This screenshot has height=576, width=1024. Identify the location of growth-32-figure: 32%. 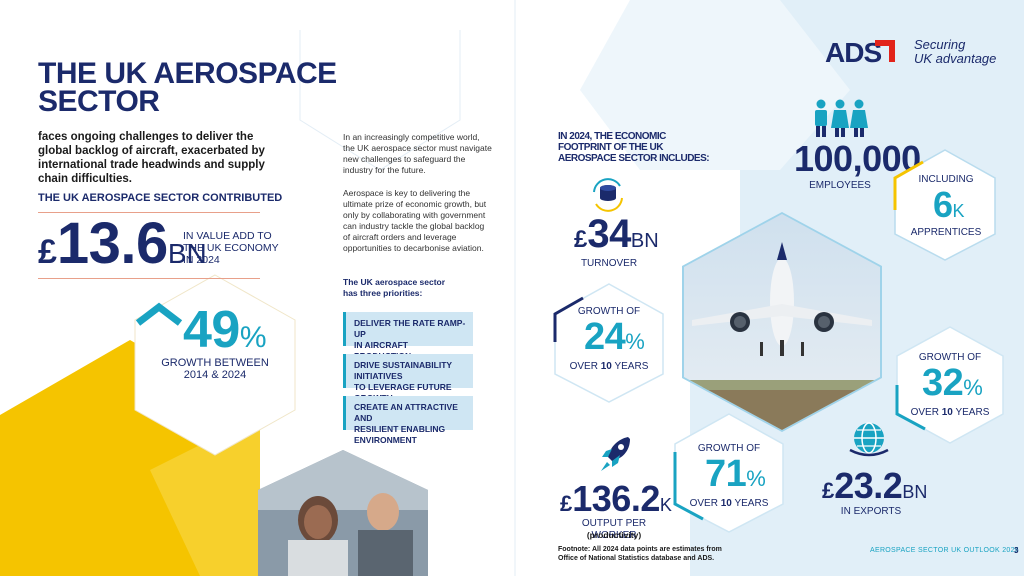
(952, 383).